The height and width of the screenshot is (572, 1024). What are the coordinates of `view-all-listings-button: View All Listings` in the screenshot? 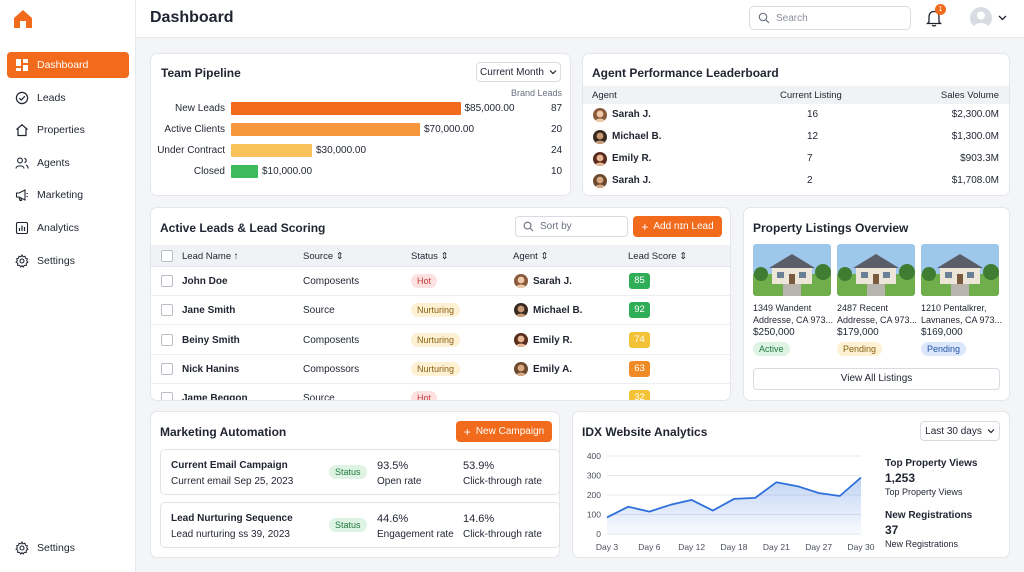 It's located at (876, 379).